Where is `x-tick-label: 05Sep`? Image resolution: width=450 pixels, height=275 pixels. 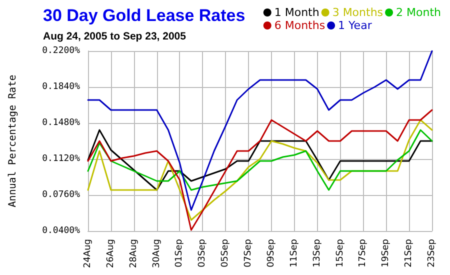 x-tick-label: 05Sep is located at coordinates (225, 253).